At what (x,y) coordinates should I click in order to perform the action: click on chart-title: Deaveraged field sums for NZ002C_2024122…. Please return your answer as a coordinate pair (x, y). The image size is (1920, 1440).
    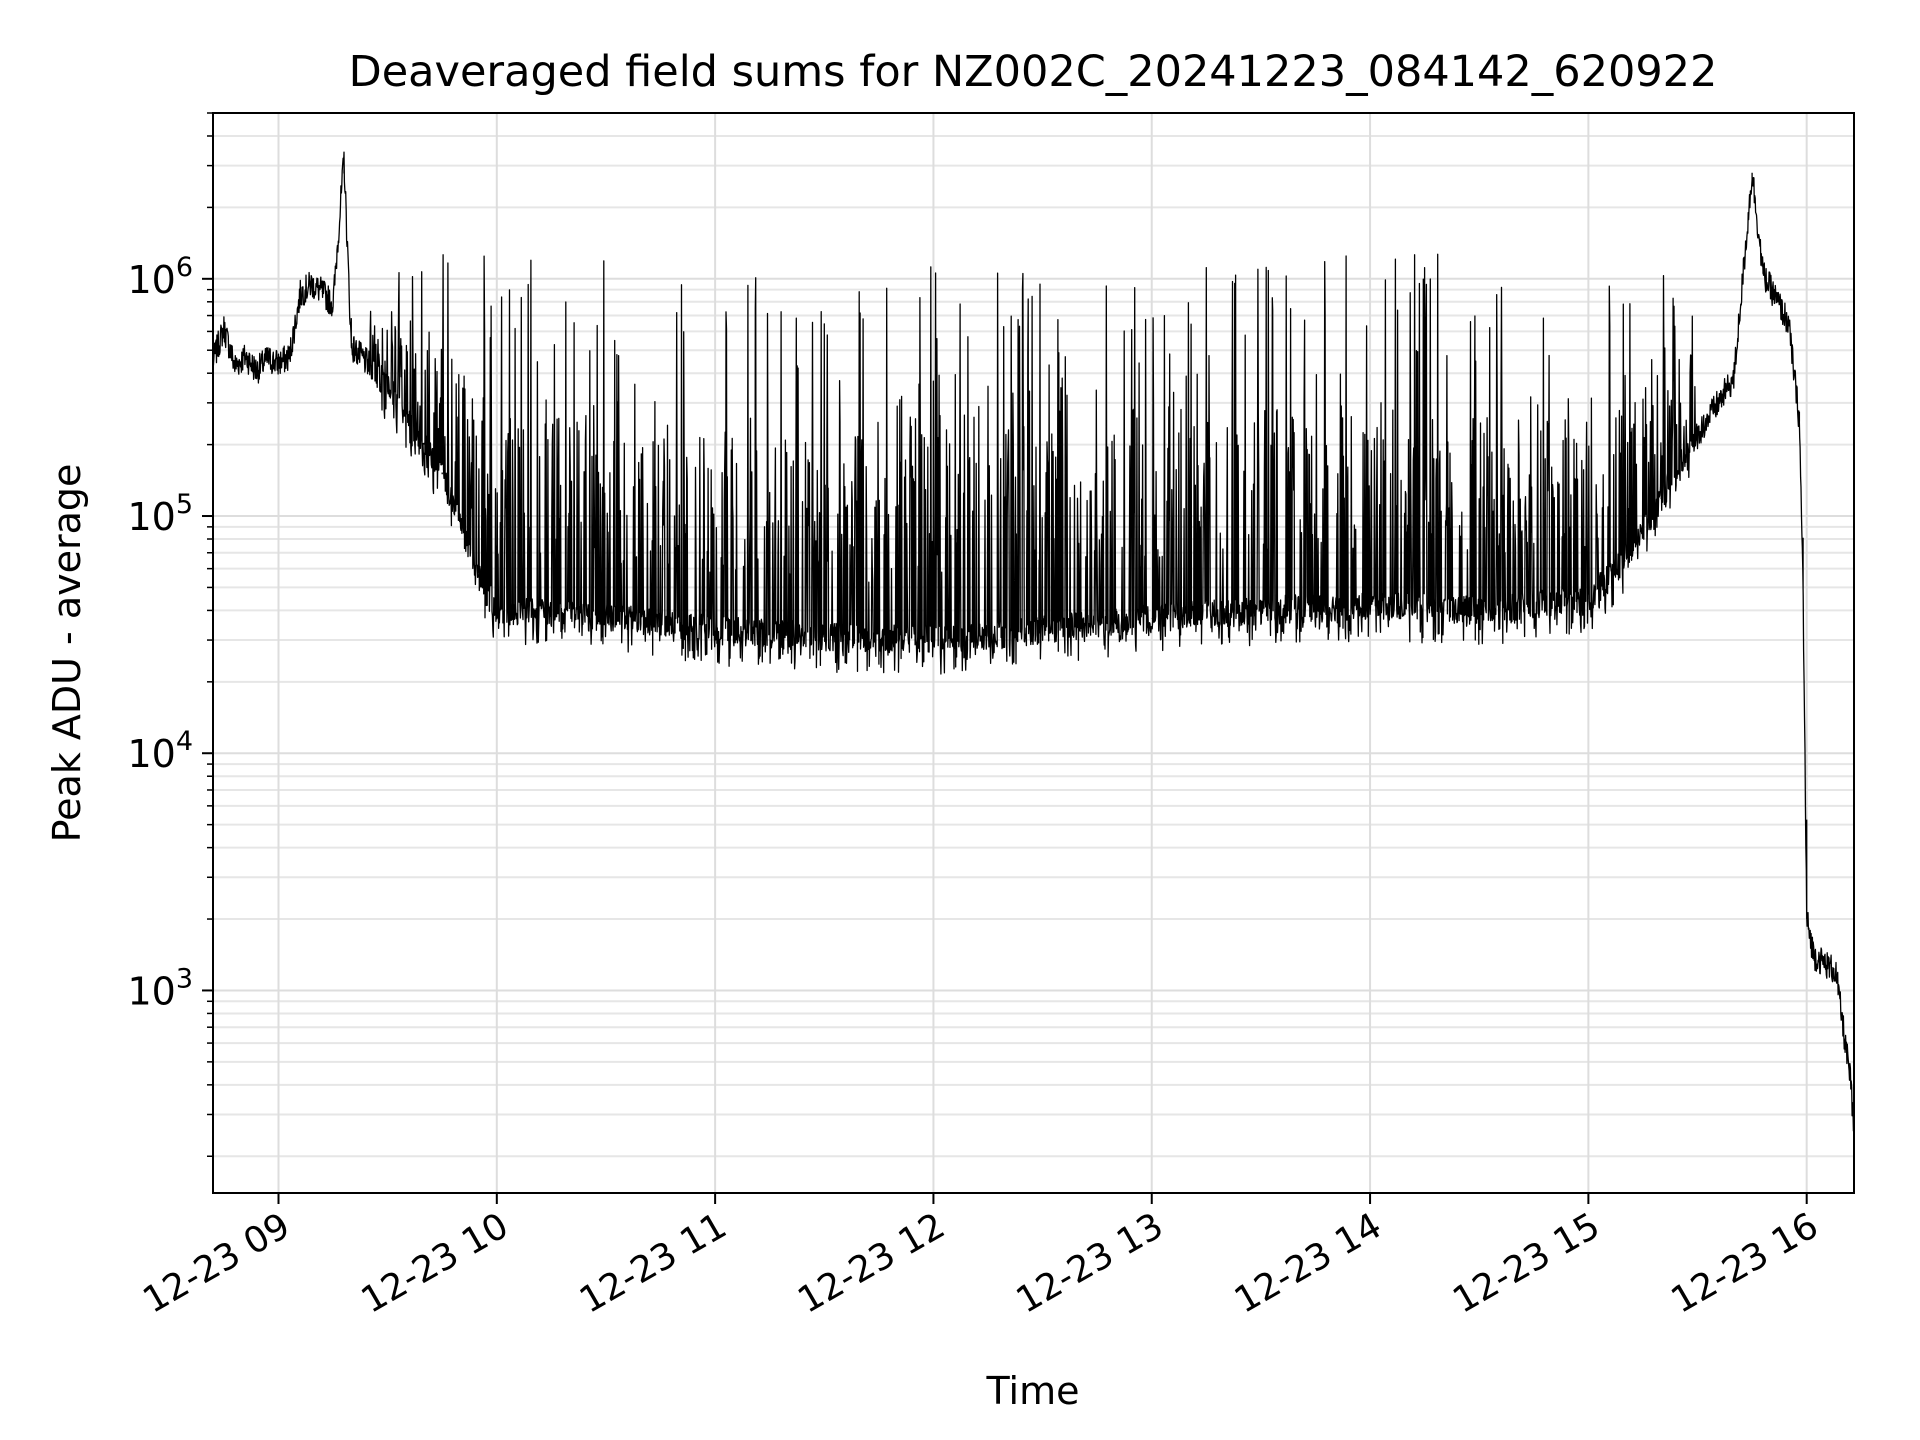
    Looking at the image, I should click on (1033, 72).